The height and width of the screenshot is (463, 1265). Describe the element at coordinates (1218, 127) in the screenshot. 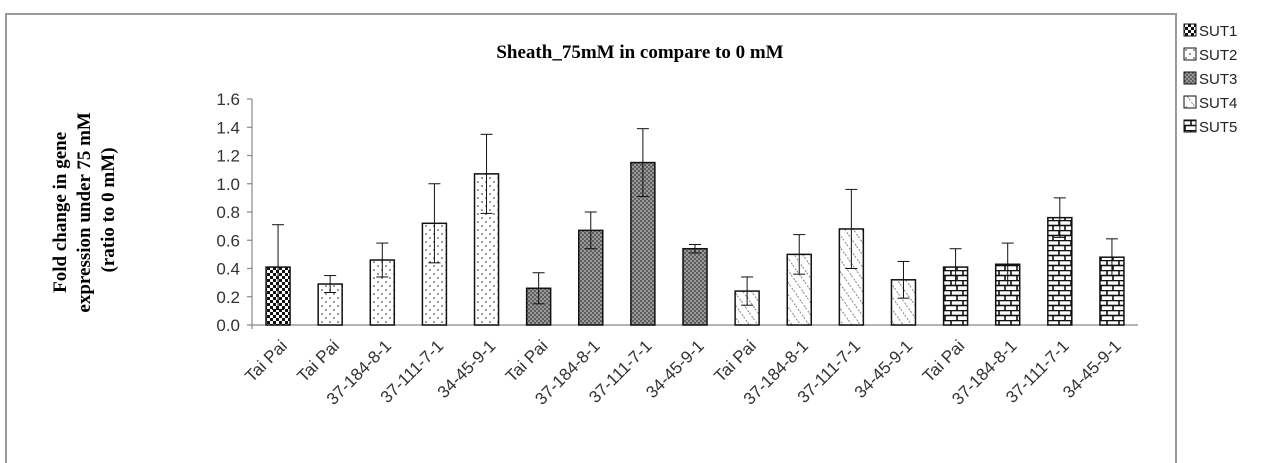

I see `legend-label: SUT5` at that location.